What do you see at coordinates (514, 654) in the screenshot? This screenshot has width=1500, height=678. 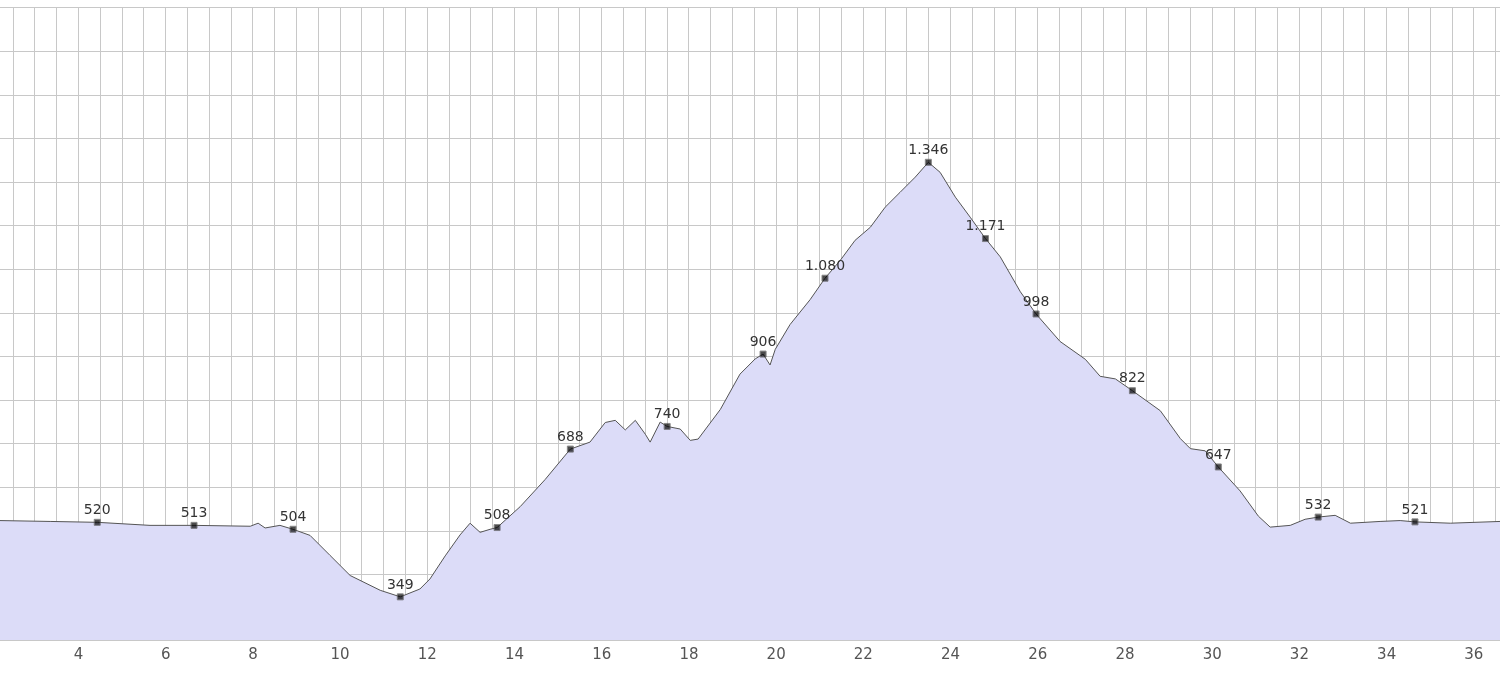 I see `x-tick-label: 14` at bounding box center [514, 654].